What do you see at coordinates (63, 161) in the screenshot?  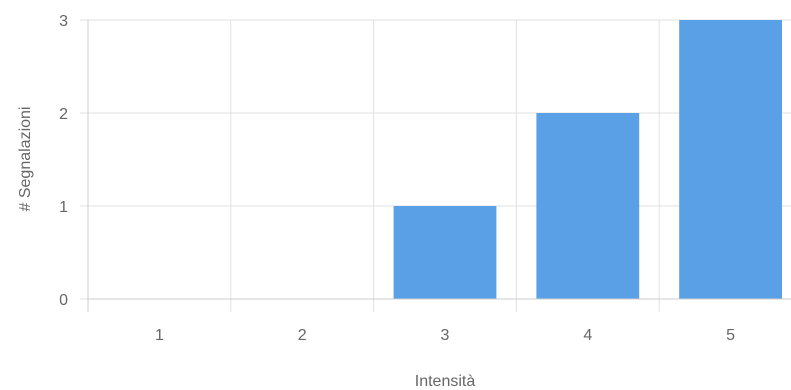 I see `y-tick-labels: 0 1 2 3` at bounding box center [63, 161].